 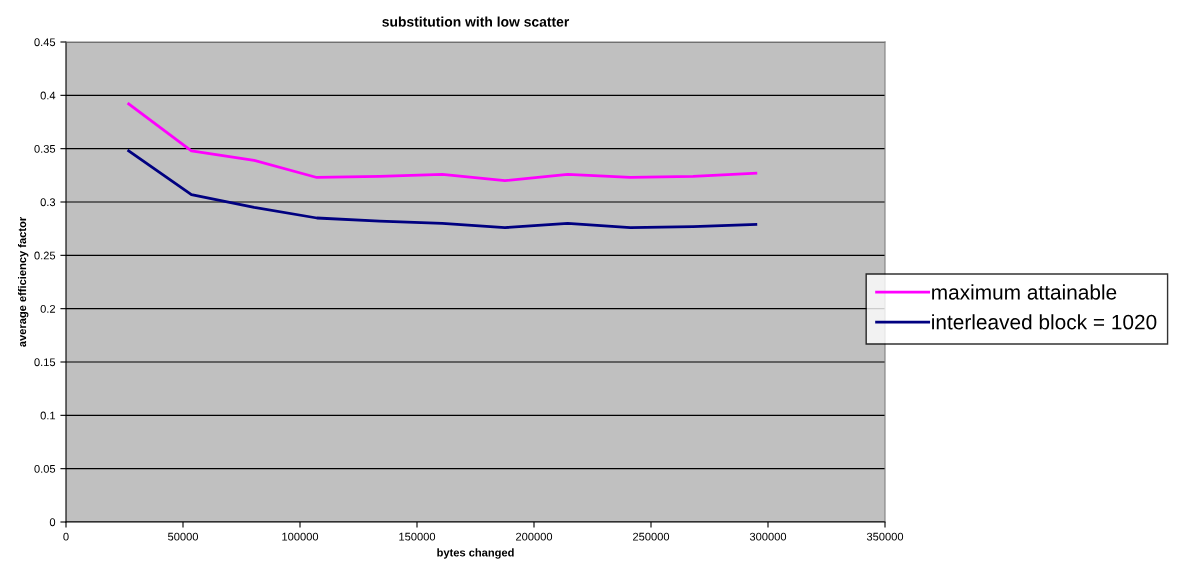 What do you see at coordinates (66, 536) in the screenshot?
I see `x-tick-label: 0` at bounding box center [66, 536].